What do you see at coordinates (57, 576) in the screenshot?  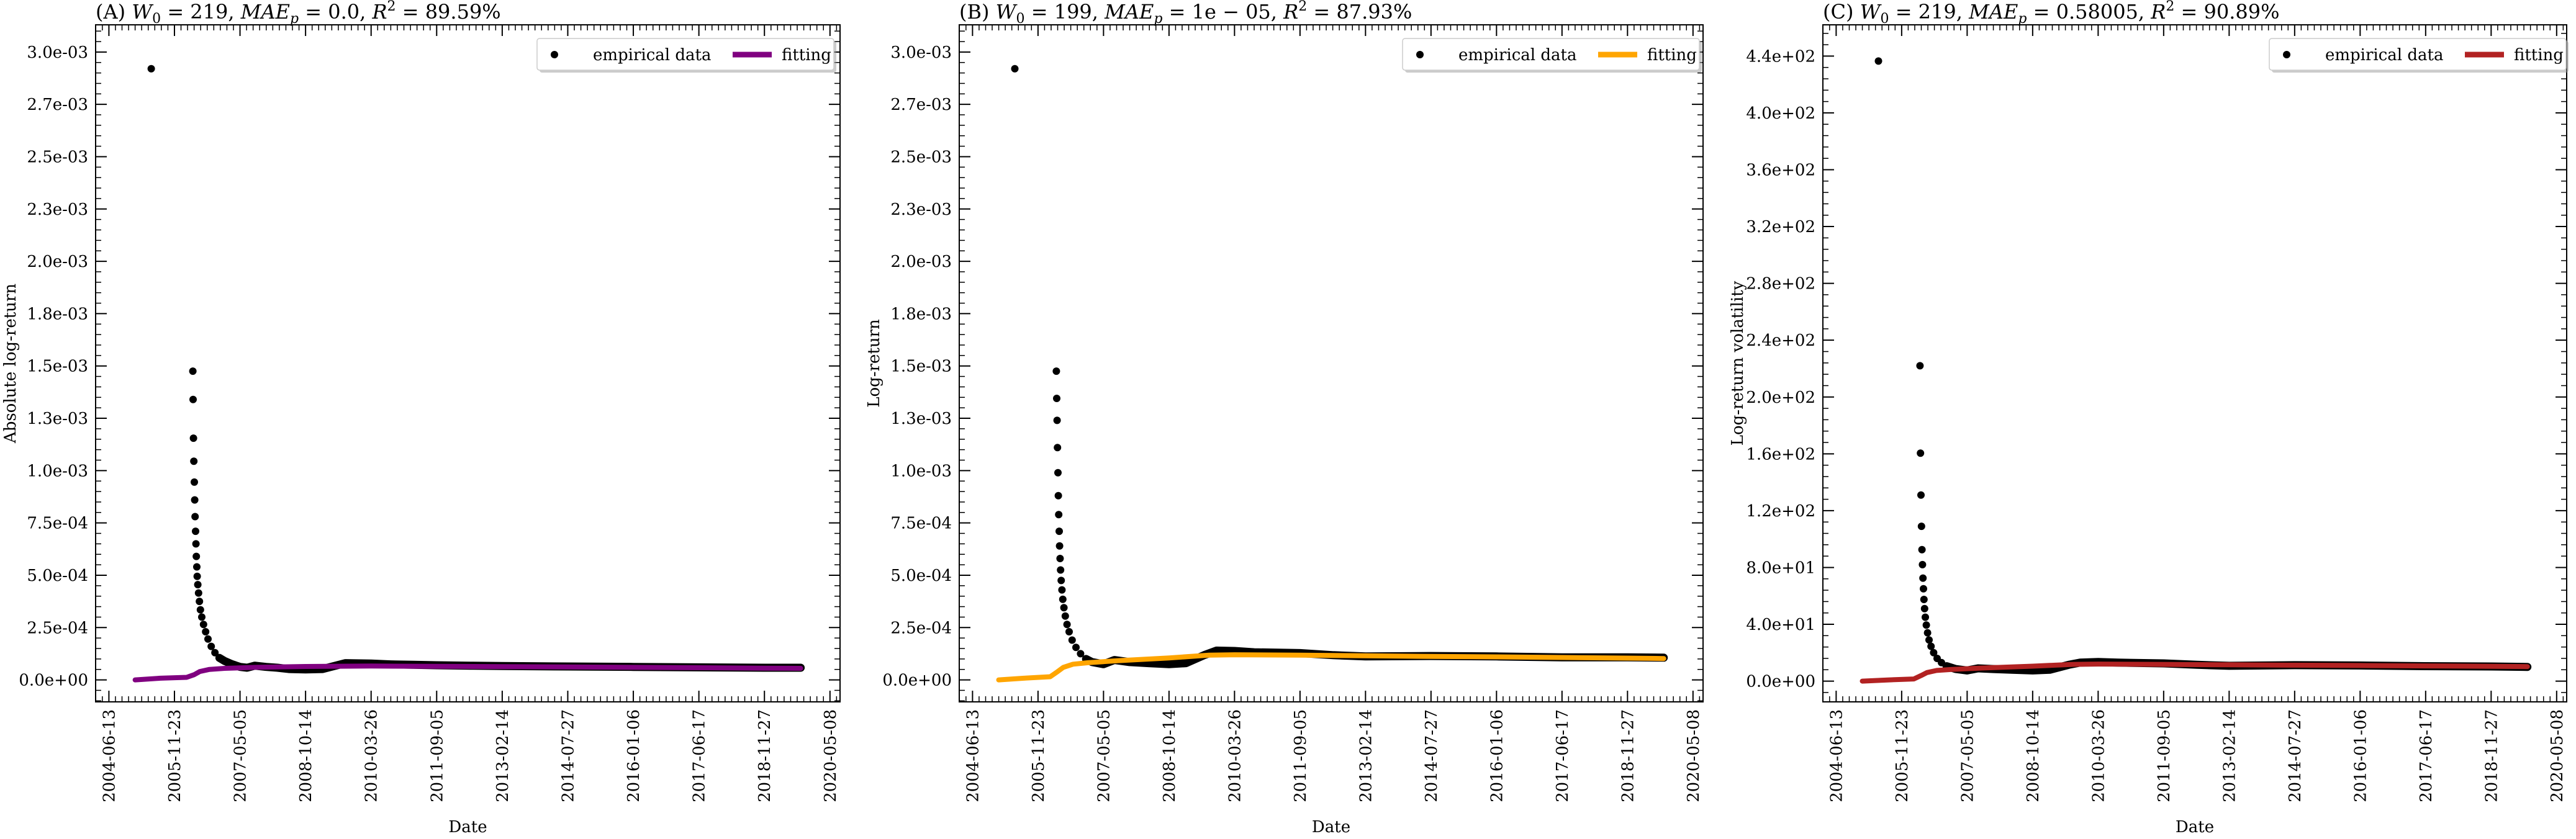 I see `y-tick-label: 5.0e-04` at bounding box center [57, 576].